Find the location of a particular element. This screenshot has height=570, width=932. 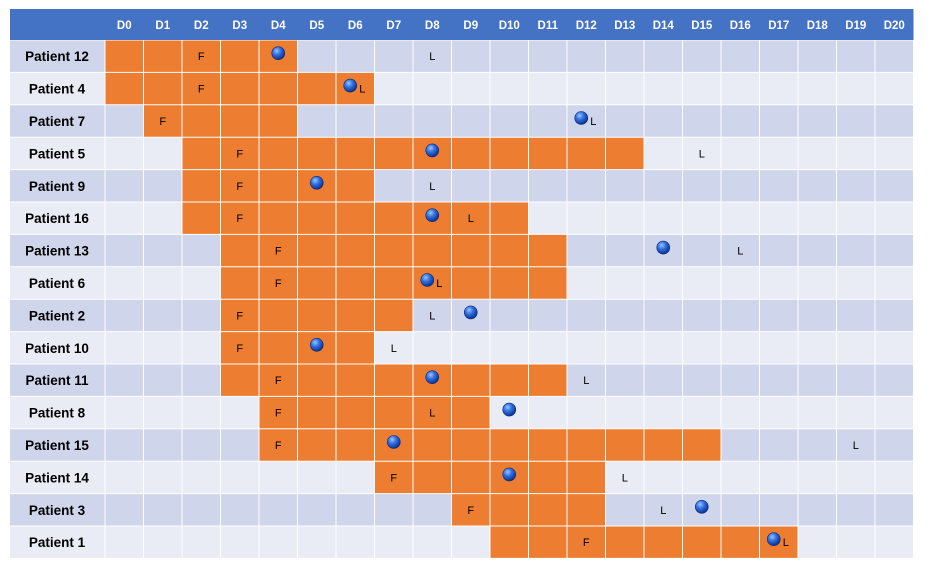

column-header-label: D18 is located at coordinates (818, 26).